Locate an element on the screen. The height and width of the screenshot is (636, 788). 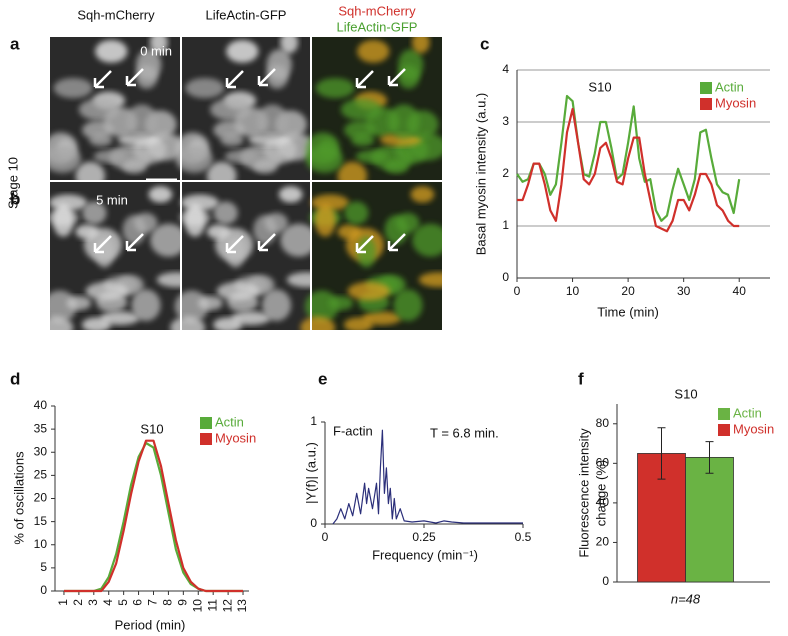
x-tick-label: 13 is located at coordinates (242, 606).